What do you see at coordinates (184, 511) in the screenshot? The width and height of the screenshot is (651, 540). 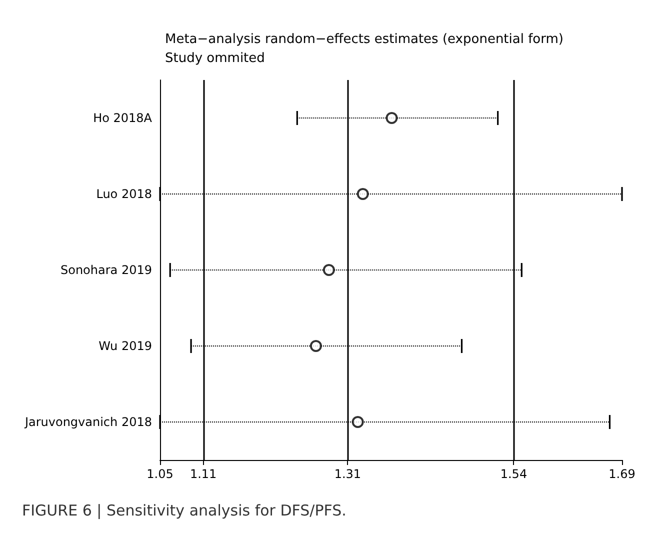 I see `caption: FIGURE 6 | Sensitivity analysis for DFS/PFS.` at bounding box center [184, 511].